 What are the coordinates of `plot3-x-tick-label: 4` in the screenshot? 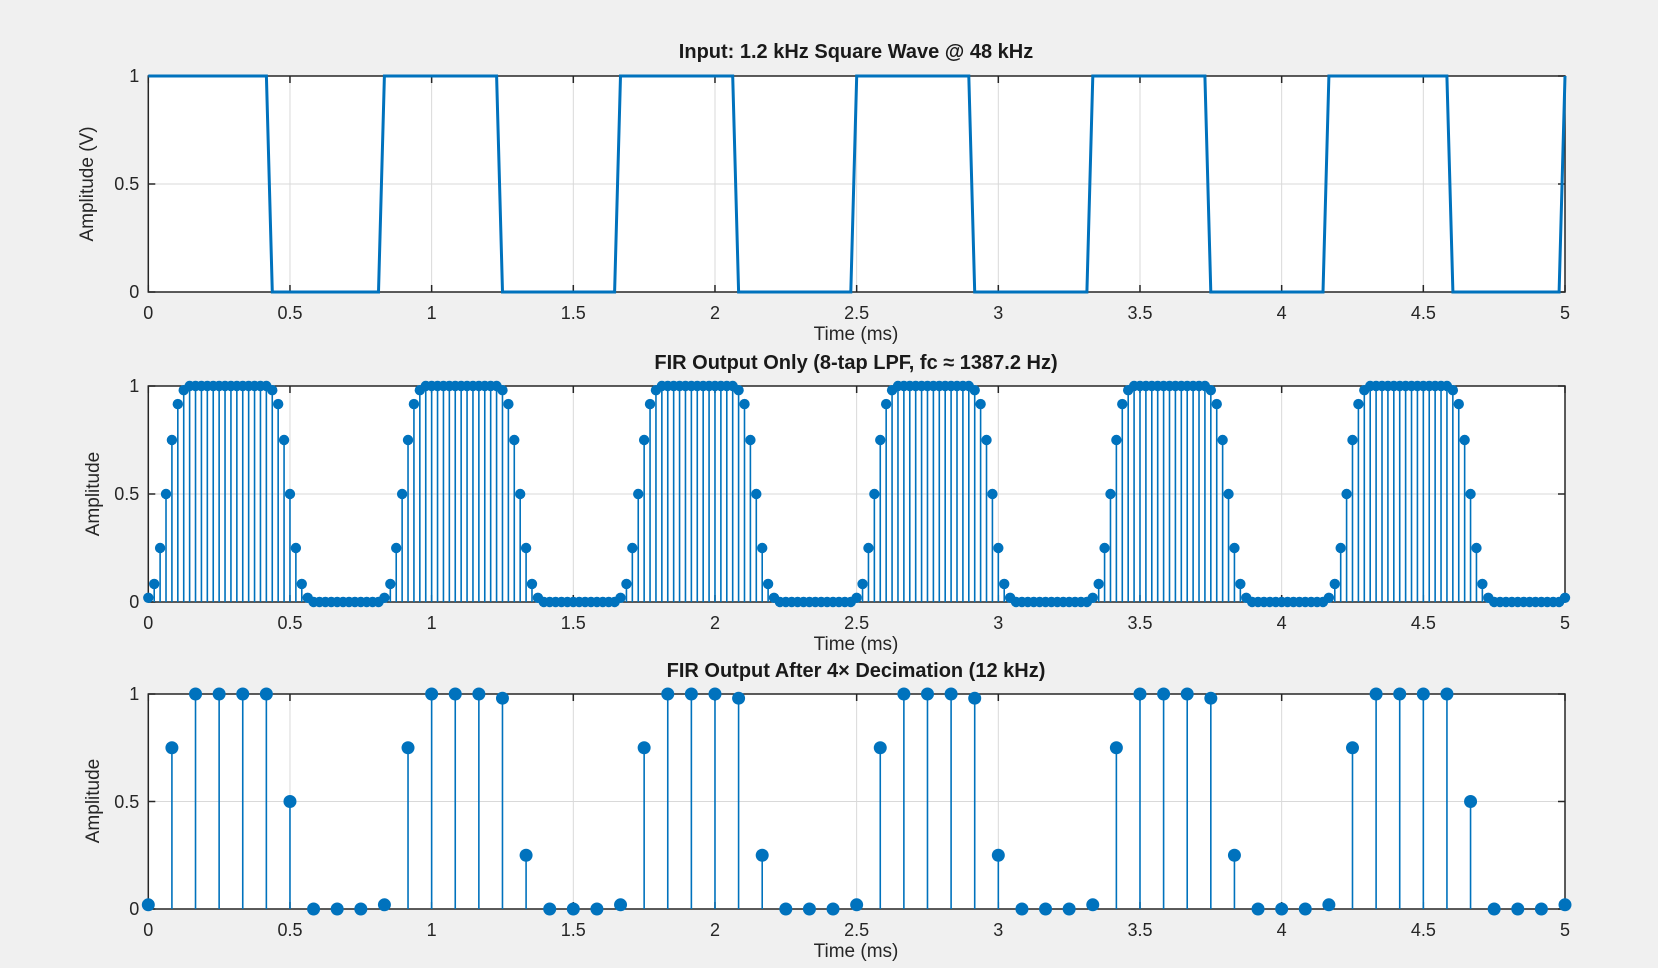 It's located at (1281, 930).